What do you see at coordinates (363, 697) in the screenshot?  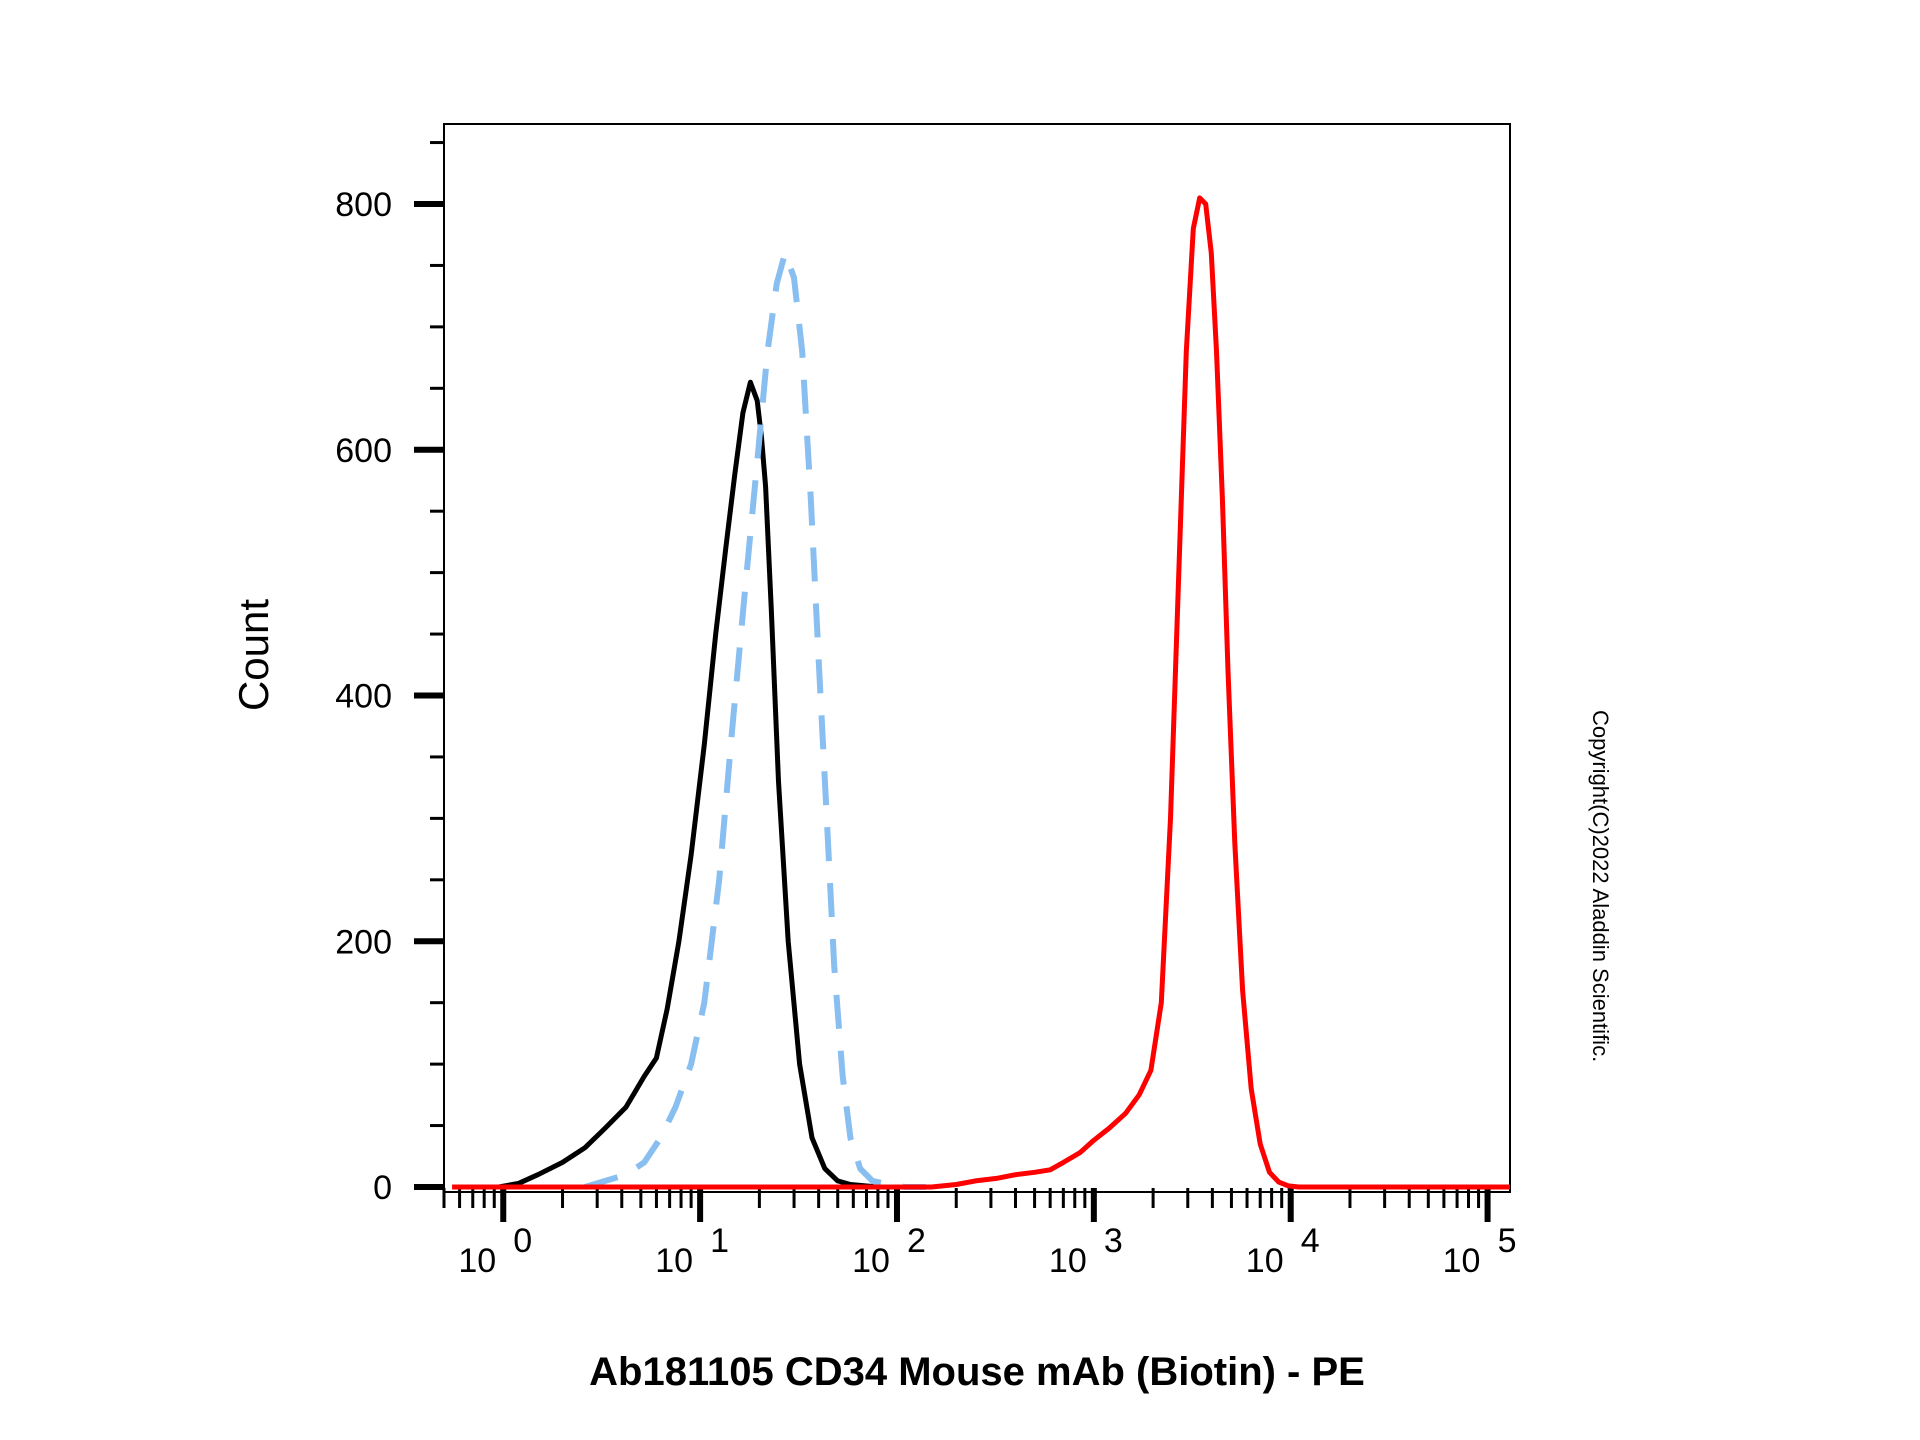 I see `y-tick-label: 400` at bounding box center [363, 697].